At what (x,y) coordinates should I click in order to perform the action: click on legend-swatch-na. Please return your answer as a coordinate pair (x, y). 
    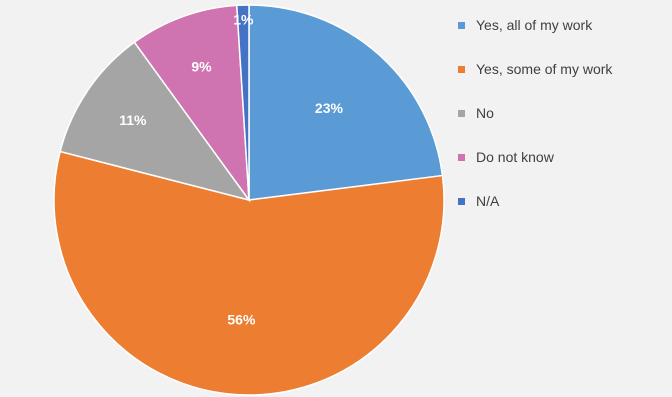
    Looking at the image, I should click on (461, 201).